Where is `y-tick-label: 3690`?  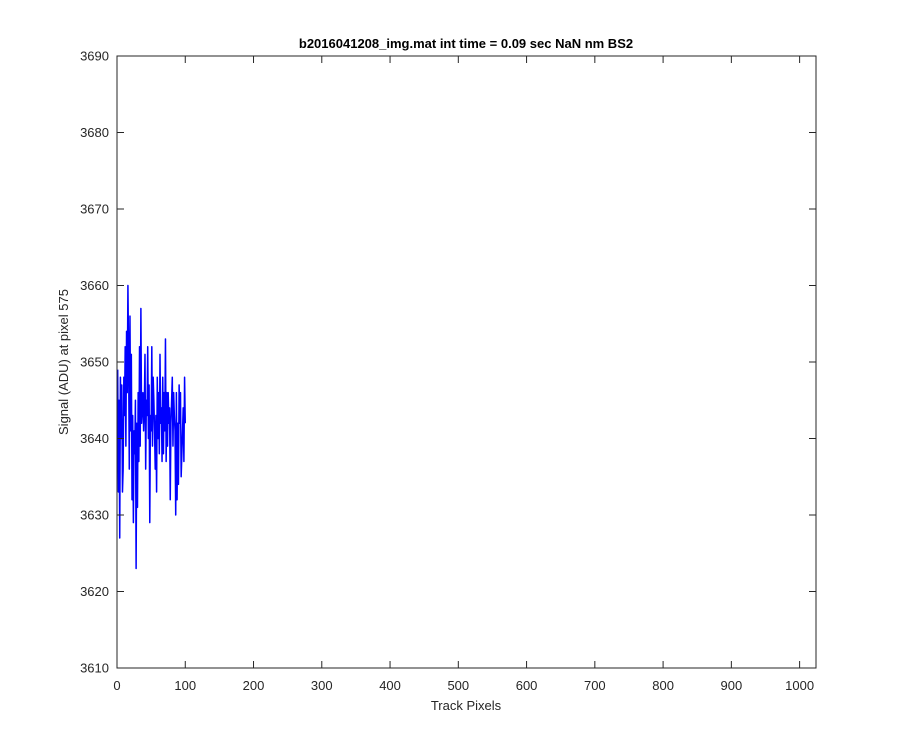 y-tick-label: 3690 is located at coordinates (94, 56).